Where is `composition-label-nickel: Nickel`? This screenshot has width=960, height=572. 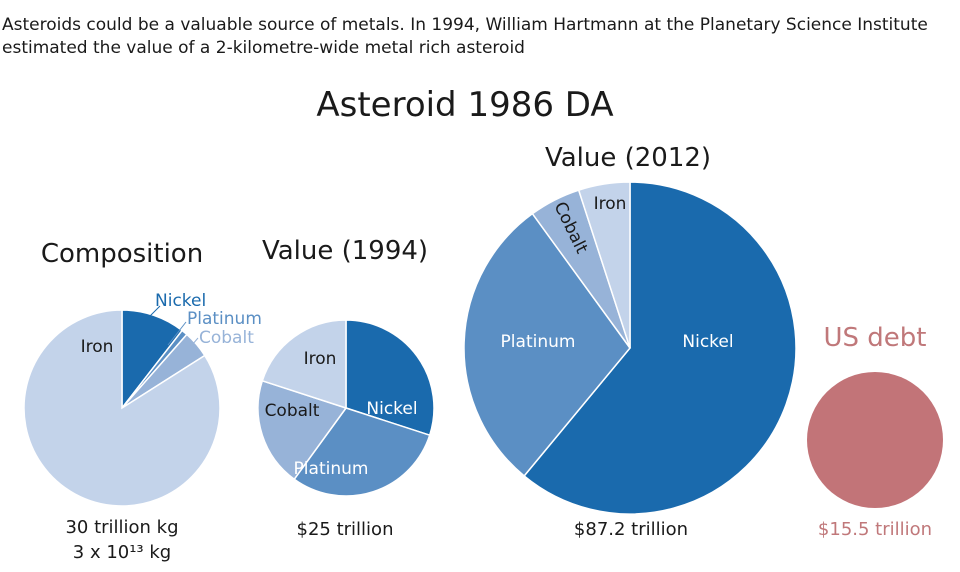 composition-label-nickel: Nickel is located at coordinates (180, 301).